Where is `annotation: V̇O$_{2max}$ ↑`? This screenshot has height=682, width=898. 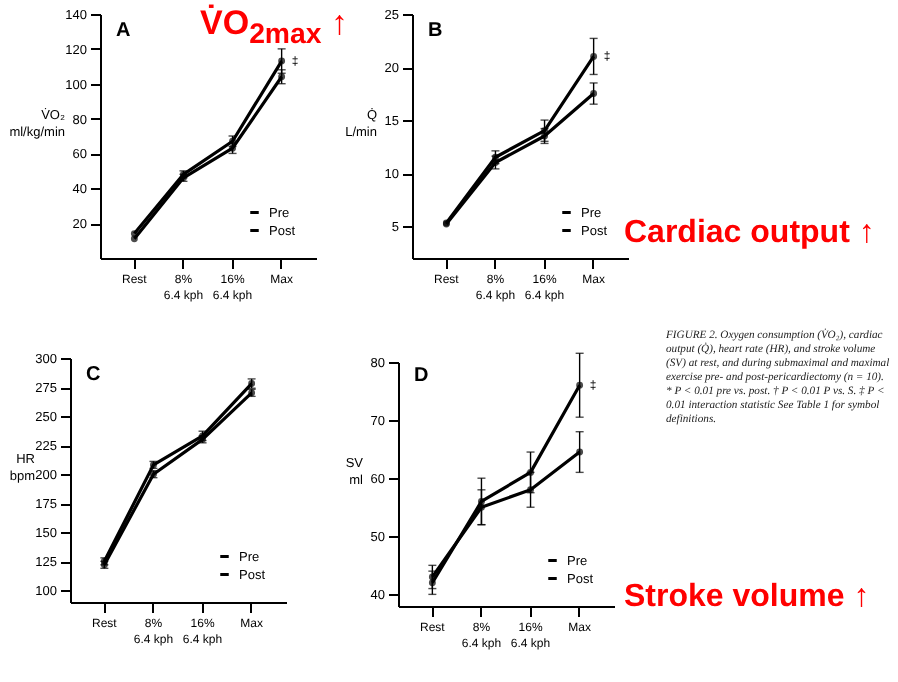
annotation: V̇O$_{2max}$ ↑ is located at coordinates (274, 27).